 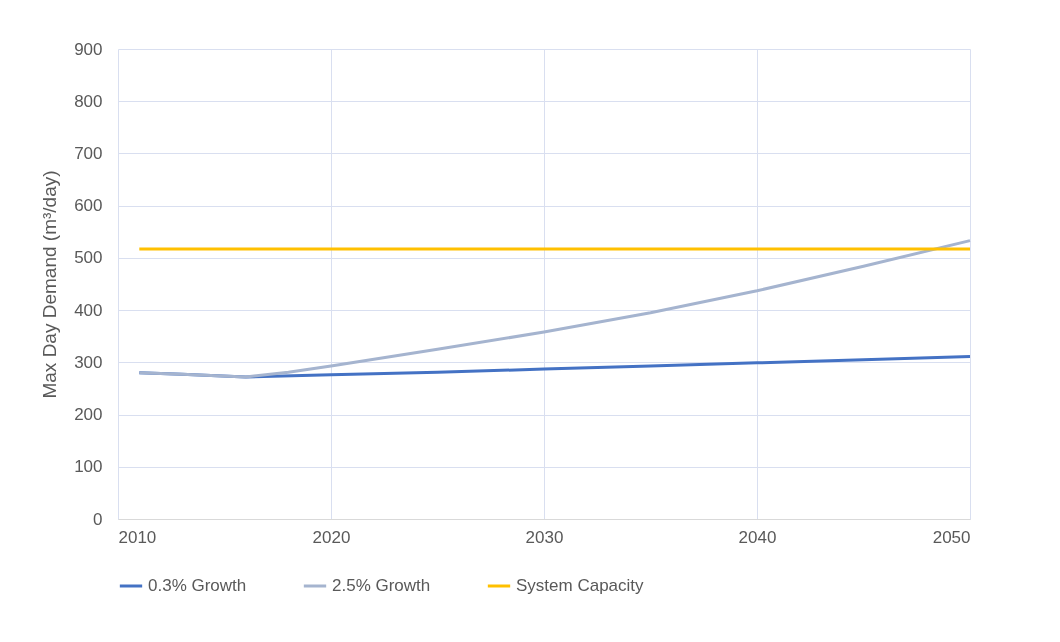 I want to click on legend-label: System Capacity, so click(x=580, y=585).